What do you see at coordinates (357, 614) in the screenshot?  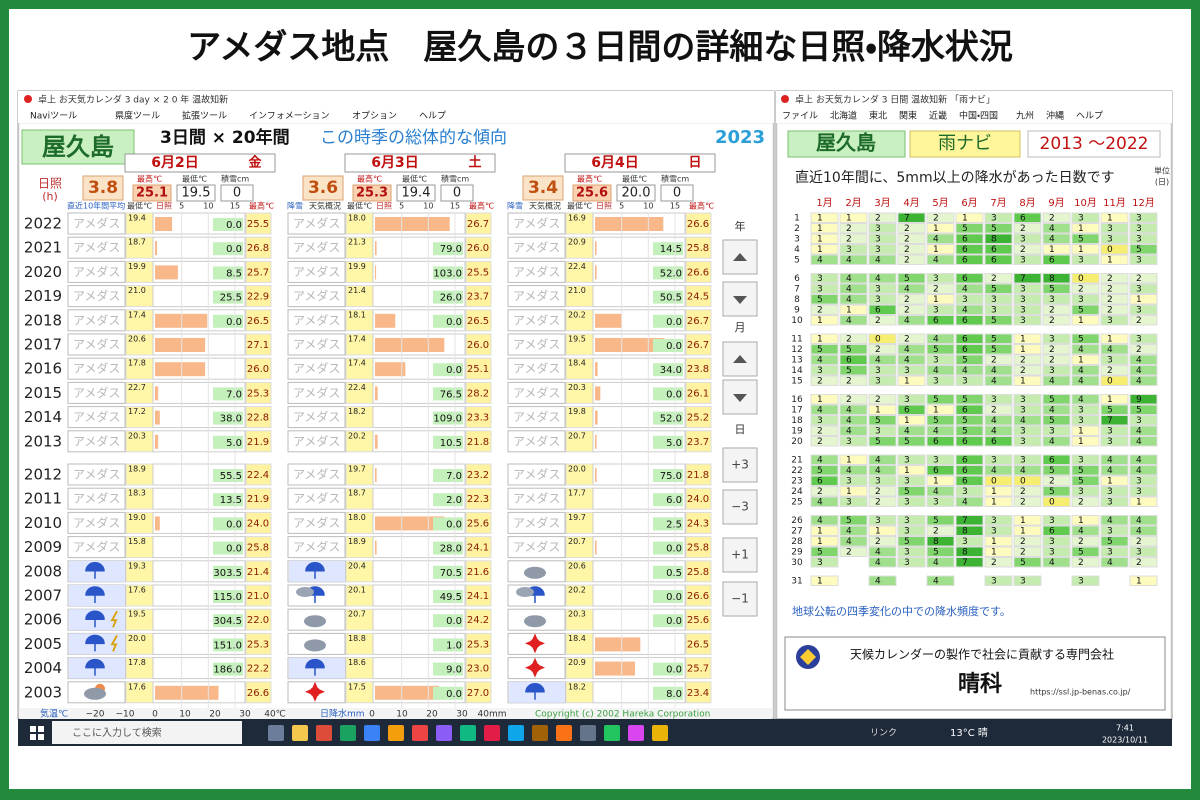 I see `min-temp: 20.7` at bounding box center [357, 614].